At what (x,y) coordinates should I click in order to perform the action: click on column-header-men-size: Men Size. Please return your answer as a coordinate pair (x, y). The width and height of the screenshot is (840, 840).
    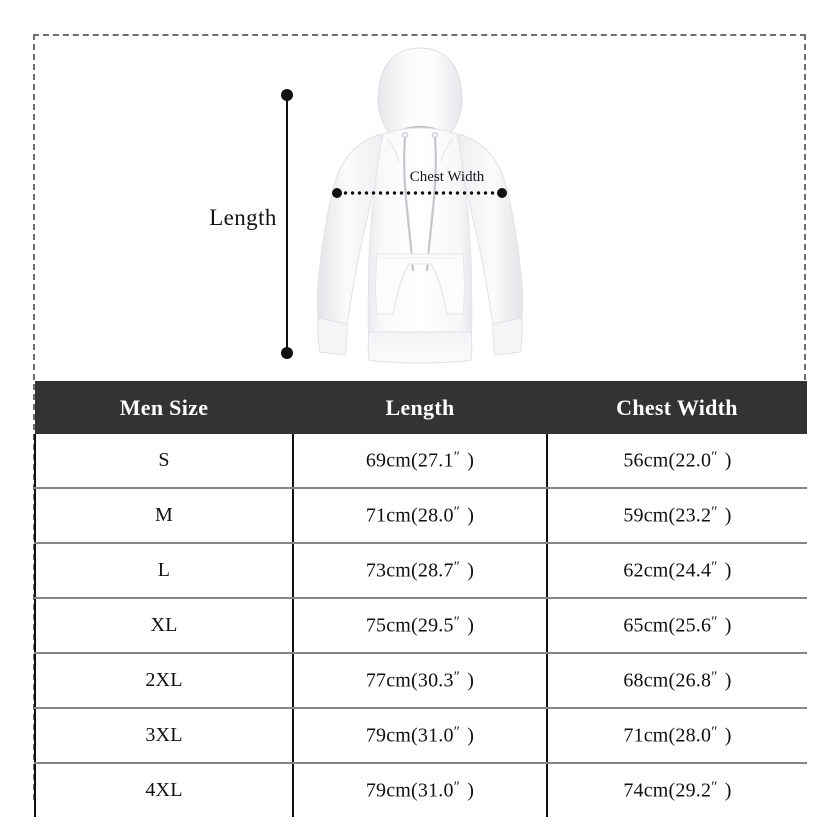
    Looking at the image, I should click on (164, 407).